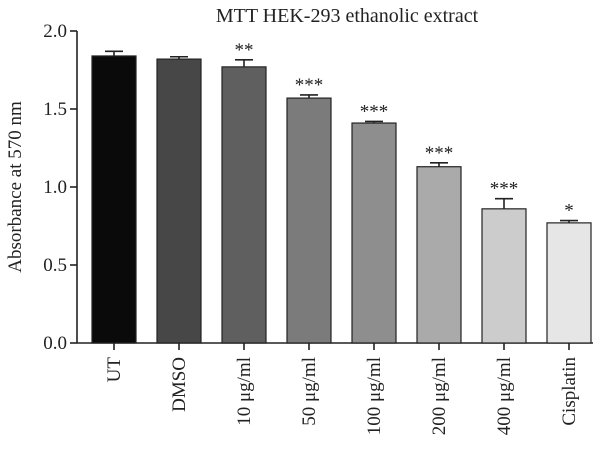 The width and height of the screenshot is (600, 457). Describe the element at coordinates (55, 109) in the screenshot. I see `y-tick-label: 1.5` at that location.